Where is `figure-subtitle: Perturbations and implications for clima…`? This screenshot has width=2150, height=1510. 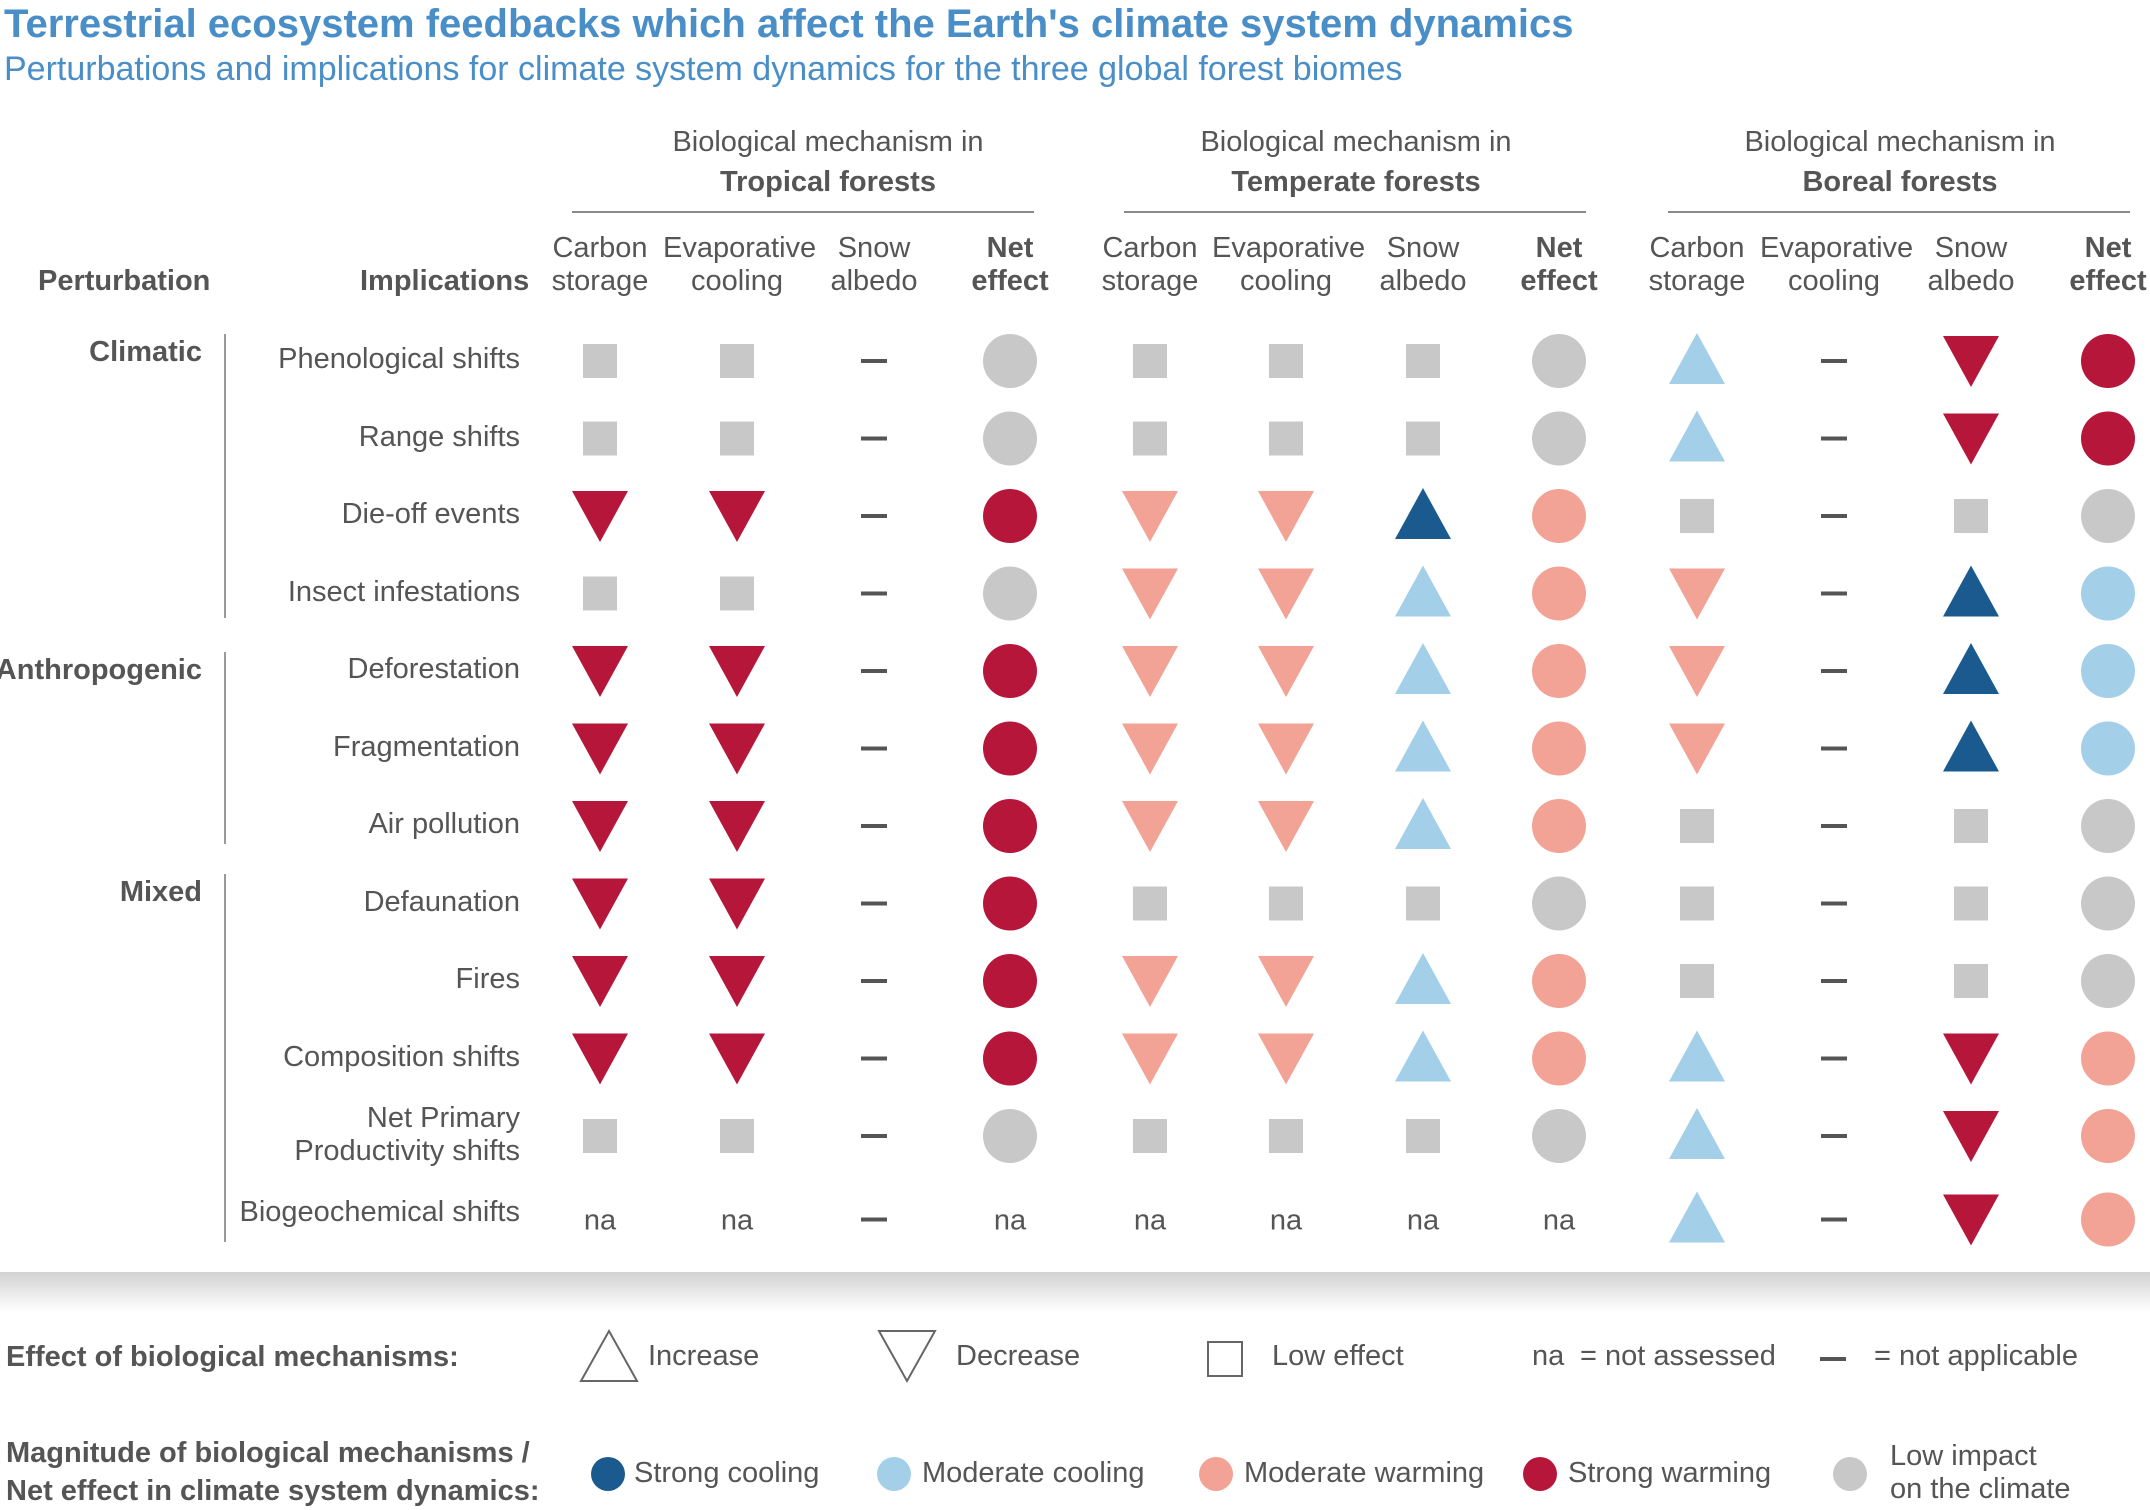 figure-subtitle: Perturbations and implications for clima… is located at coordinates (703, 69).